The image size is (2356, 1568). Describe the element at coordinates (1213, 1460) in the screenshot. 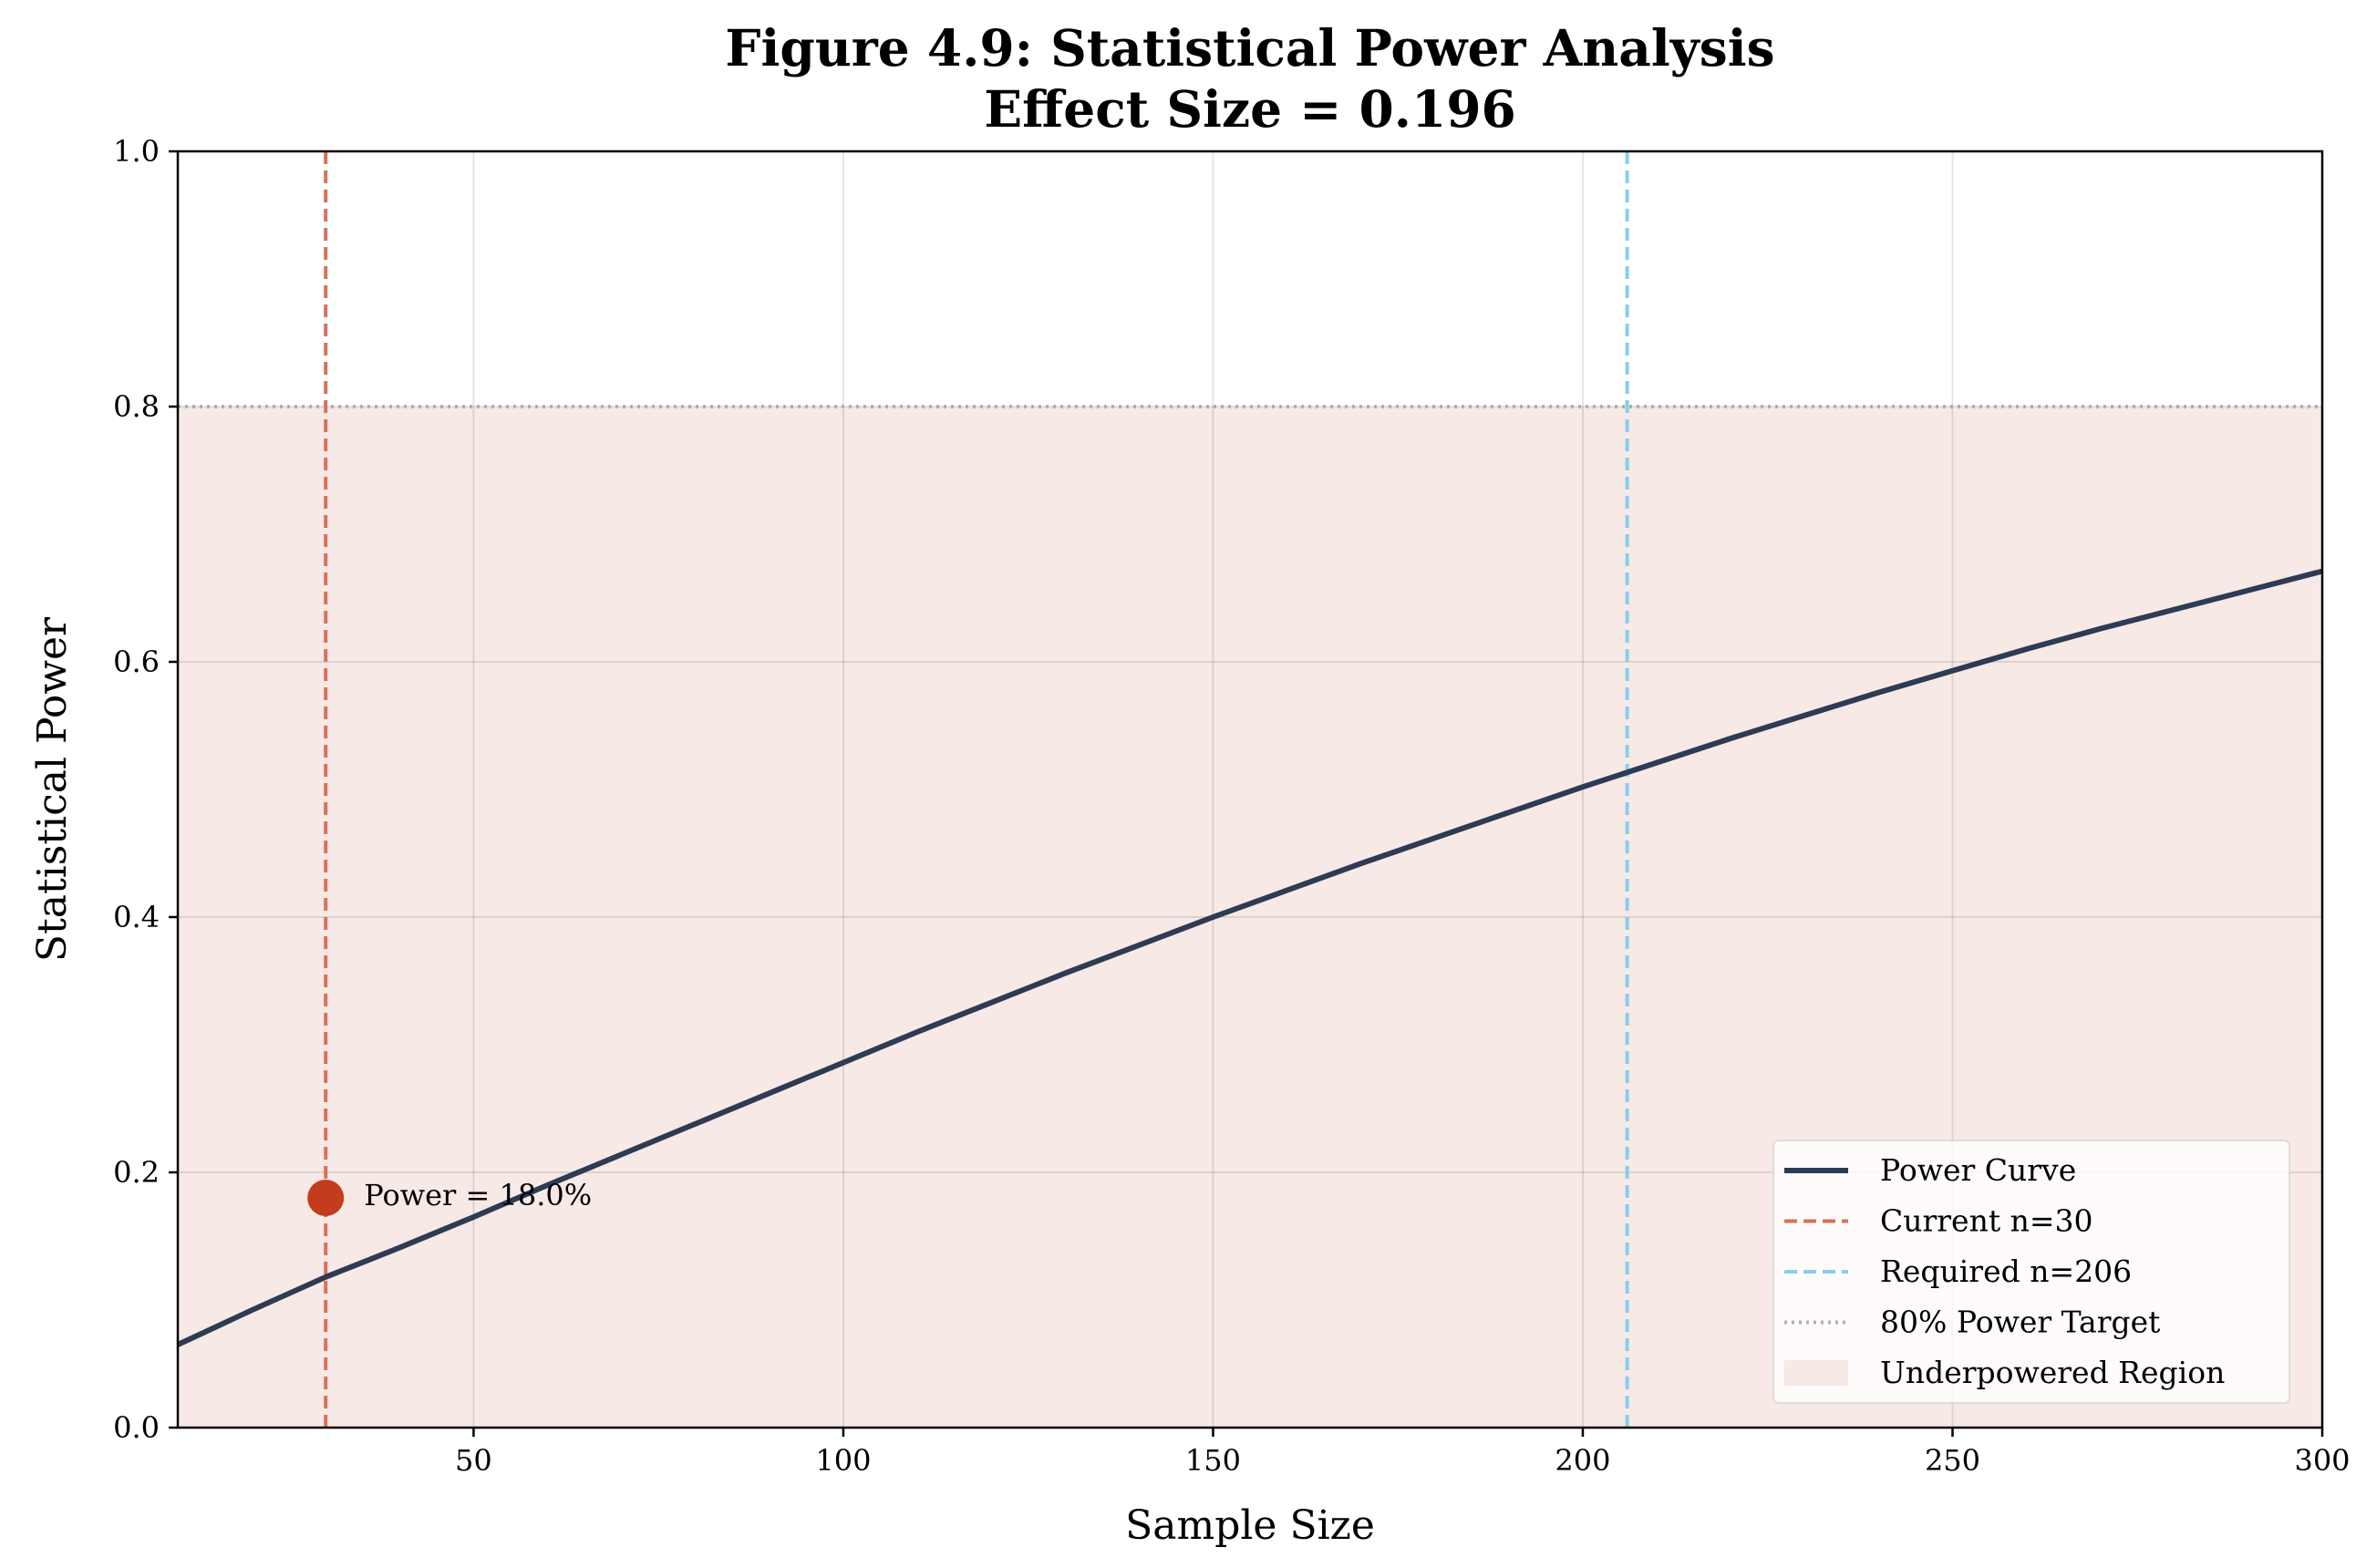

I see `x-tick-label-150: 150` at that location.